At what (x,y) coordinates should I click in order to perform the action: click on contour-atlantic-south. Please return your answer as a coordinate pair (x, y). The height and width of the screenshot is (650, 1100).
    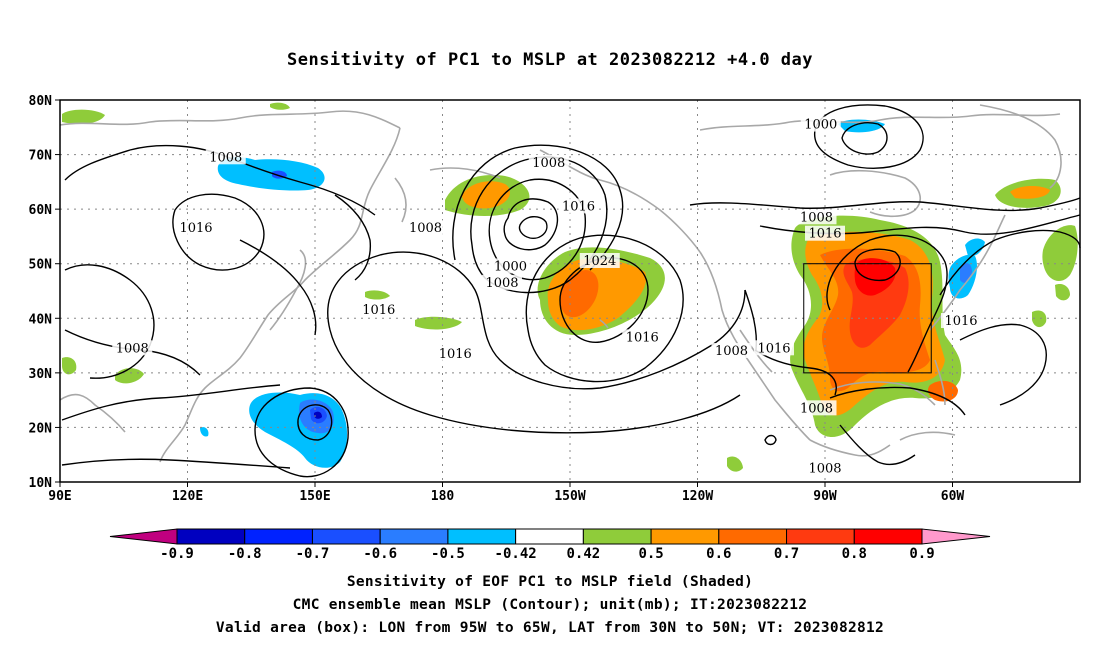
    Looking at the image, I should click on (1003, 364).